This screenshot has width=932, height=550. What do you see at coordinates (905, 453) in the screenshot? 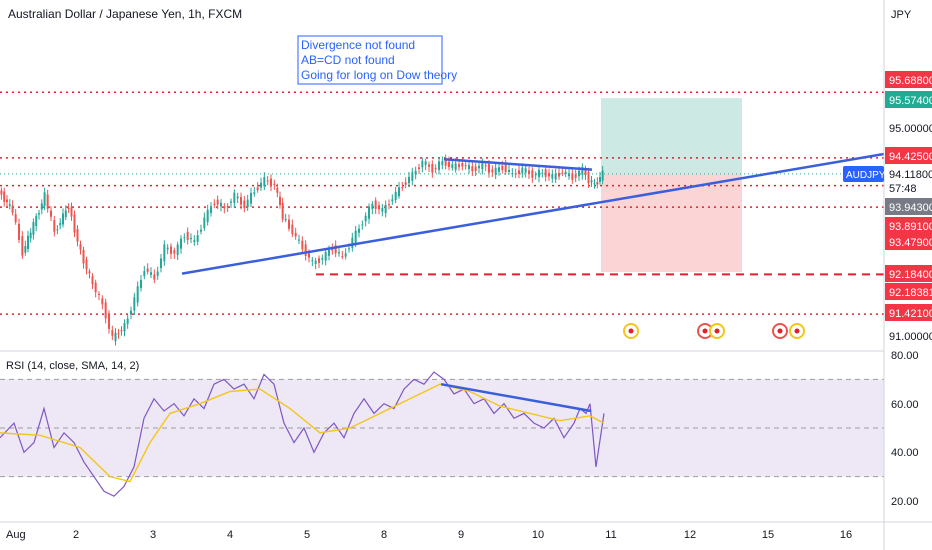
I see `rsi-tick-label: 40.00` at bounding box center [905, 453].